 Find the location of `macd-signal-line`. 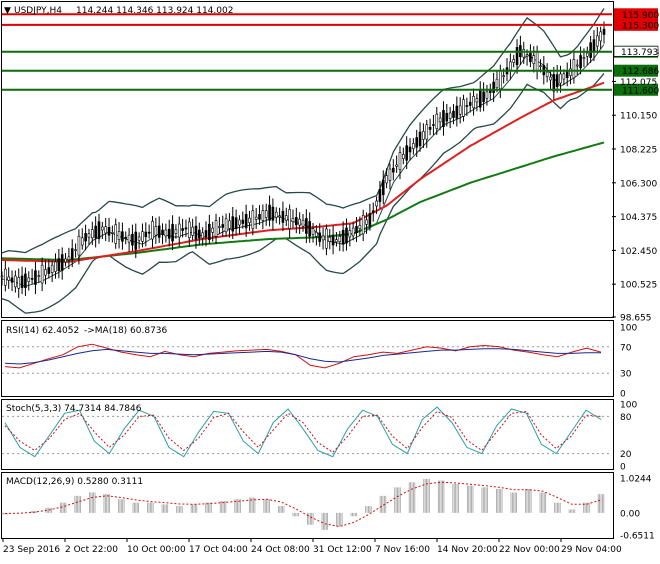

macd-signal-line is located at coordinates (303, 504).